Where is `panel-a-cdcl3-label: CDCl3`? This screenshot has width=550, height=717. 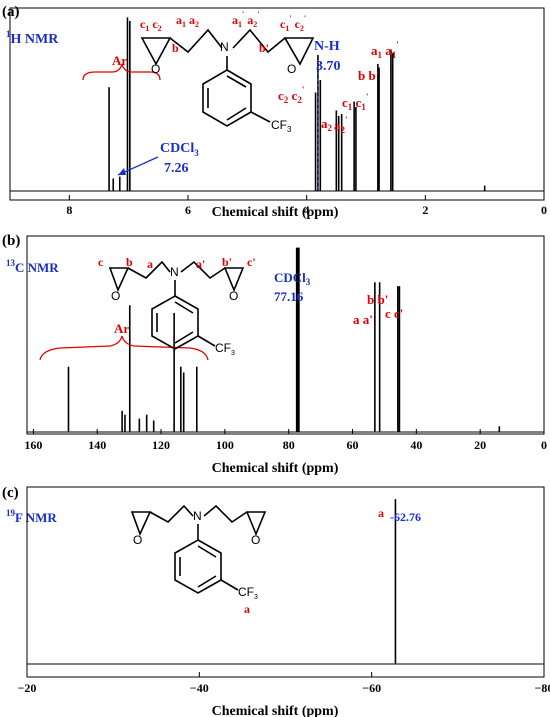 panel-a-cdcl3-label: CDCl3 is located at coordinates (179, 149).